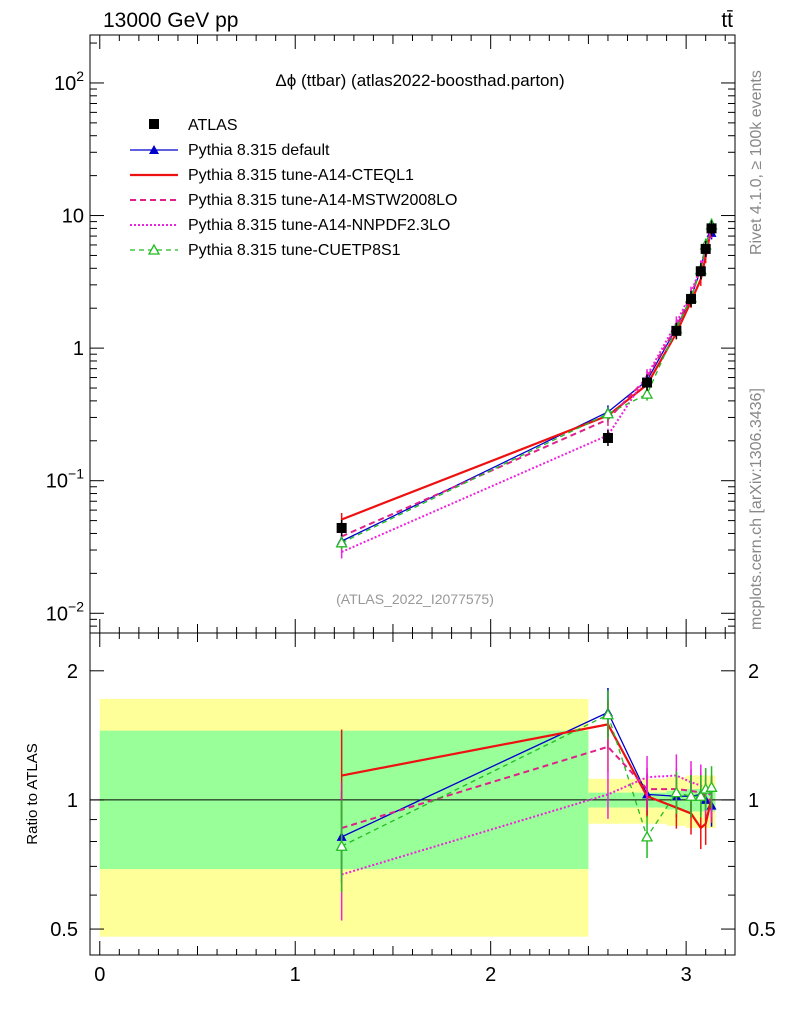 This screenshot has height=1029, width=786. What do you see at coordinates (295, 975) in the screenshot?
I see `ratio-x-tick-label: 1` at bounding box center [295, 975].